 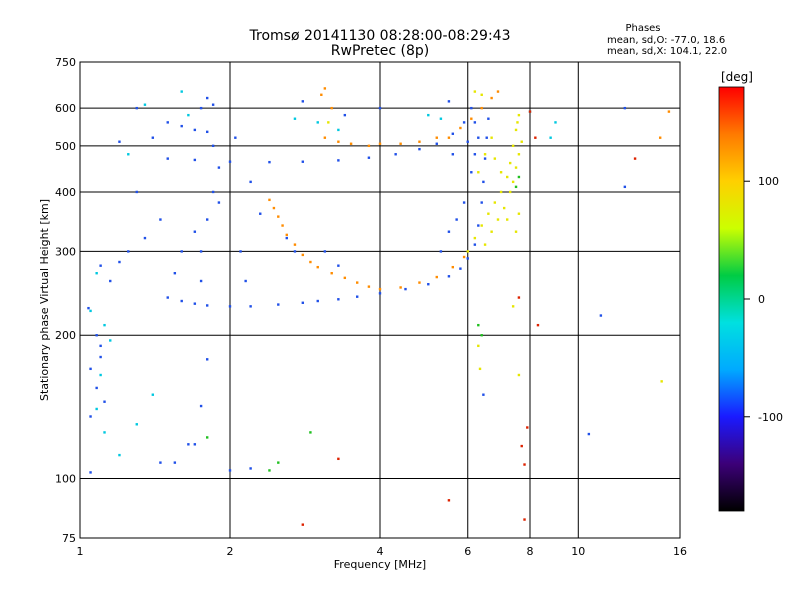 I want to click on y-tick-label: 400, so click(x=65, y=192).